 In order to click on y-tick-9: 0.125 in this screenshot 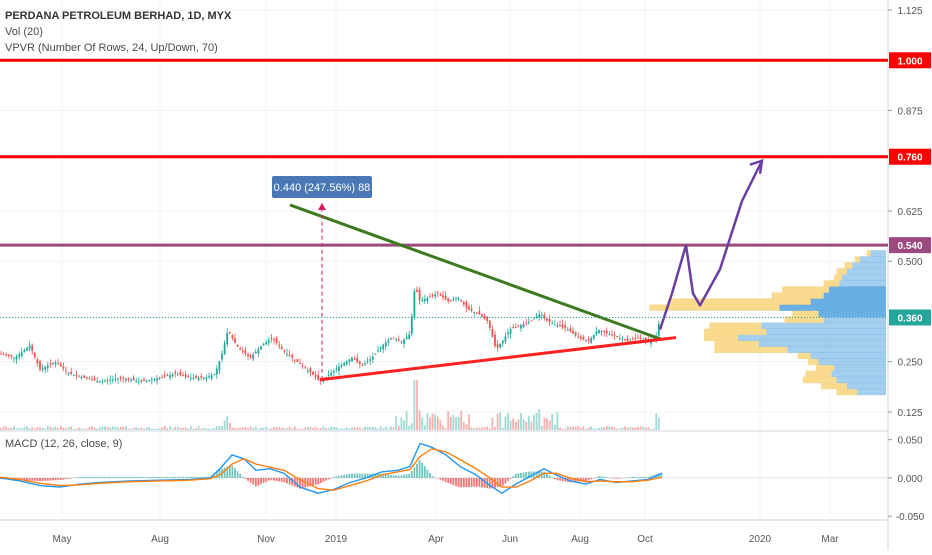, I will do `click(909, 413)`.